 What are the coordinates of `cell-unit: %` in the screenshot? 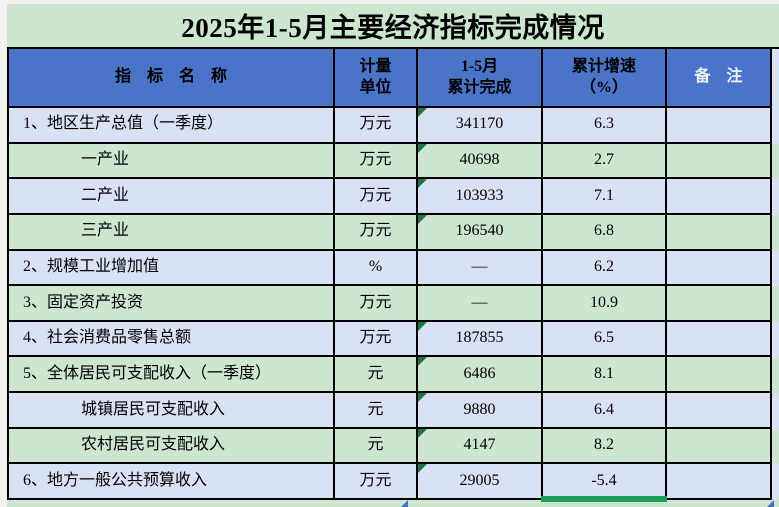 It's located at (376, 268).